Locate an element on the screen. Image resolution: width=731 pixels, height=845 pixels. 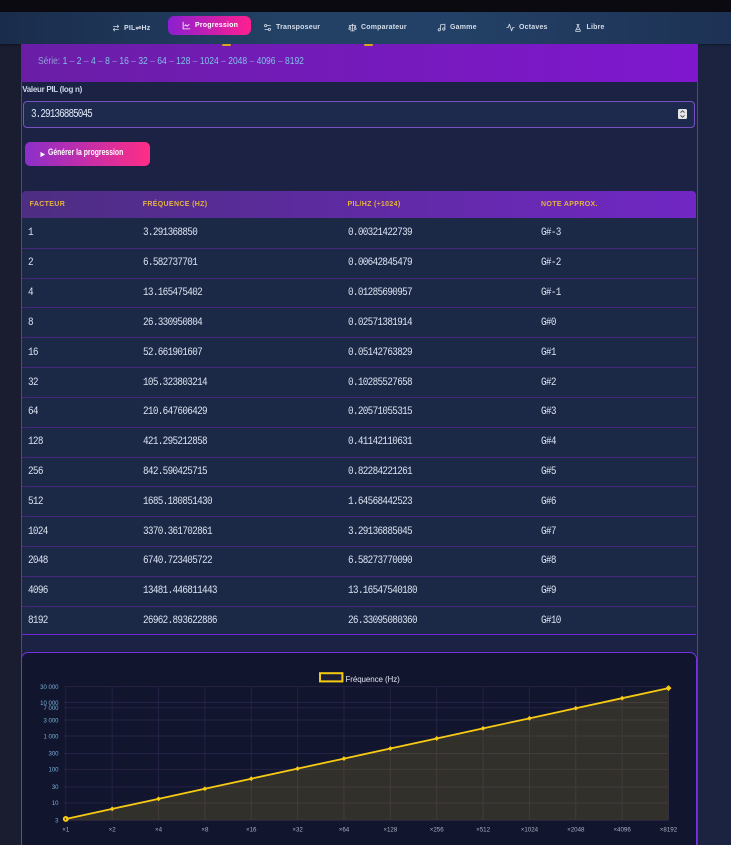
svg-text: 10 is located at coordinates (55, 804).